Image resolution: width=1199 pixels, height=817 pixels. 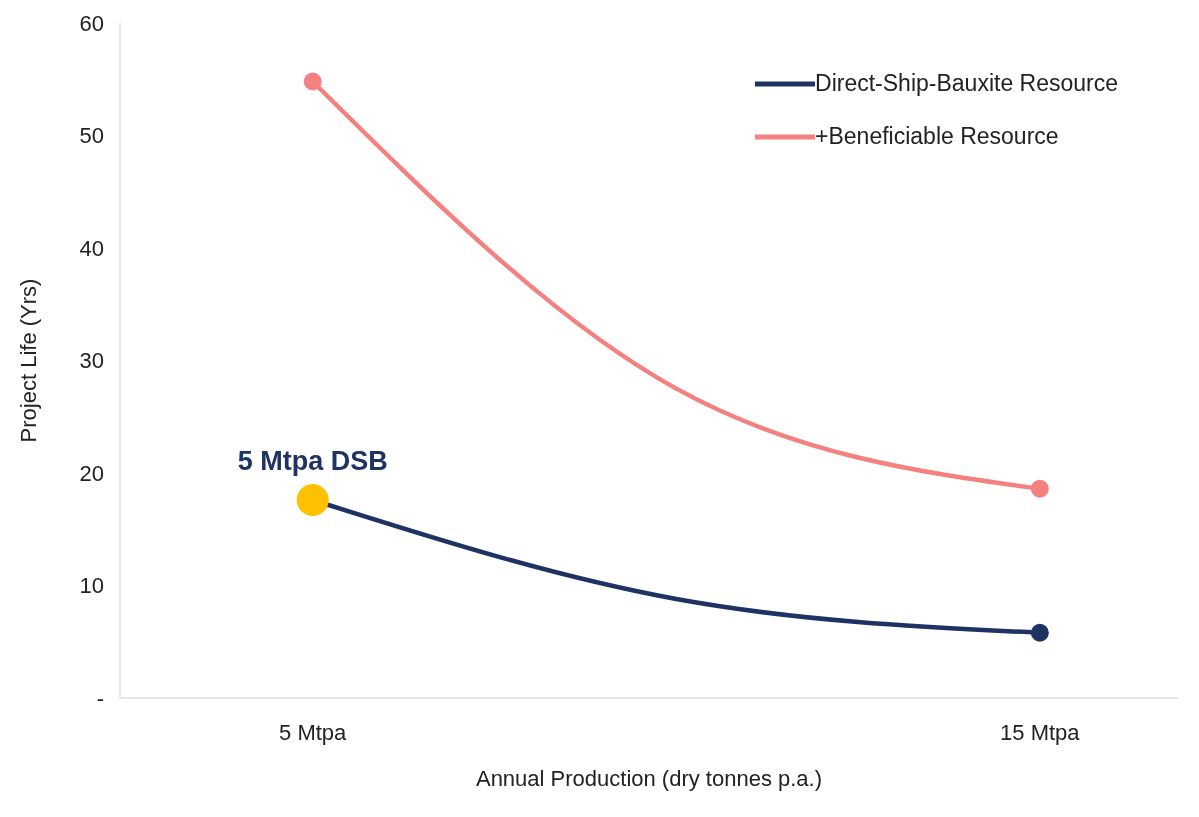 What do you see at coordinates (649, 778) in the screenshot?
I see `x-axis-title: Annual Production (dry tonnes p.a.)` at bounding box center [649, 778].